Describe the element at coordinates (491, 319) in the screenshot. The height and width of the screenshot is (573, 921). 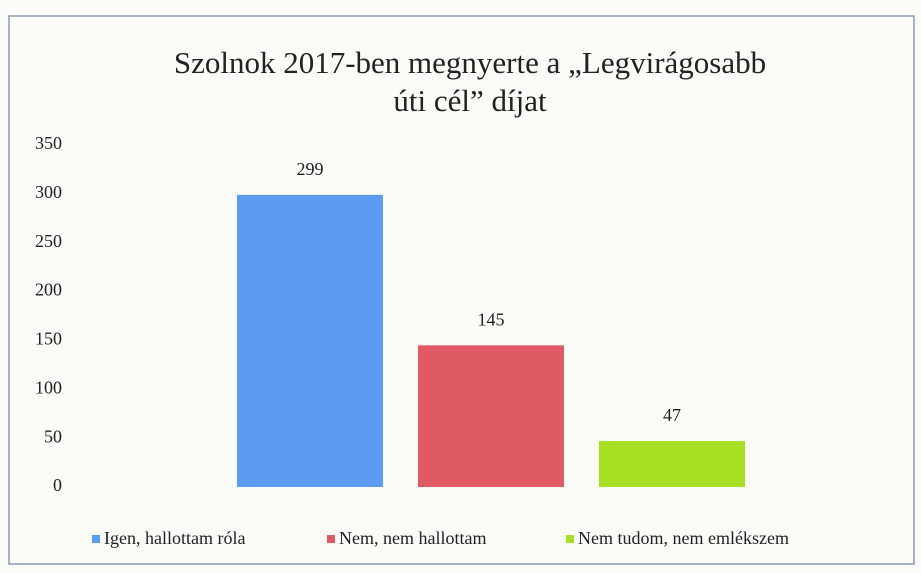
I see `value-label: 145` at that location.